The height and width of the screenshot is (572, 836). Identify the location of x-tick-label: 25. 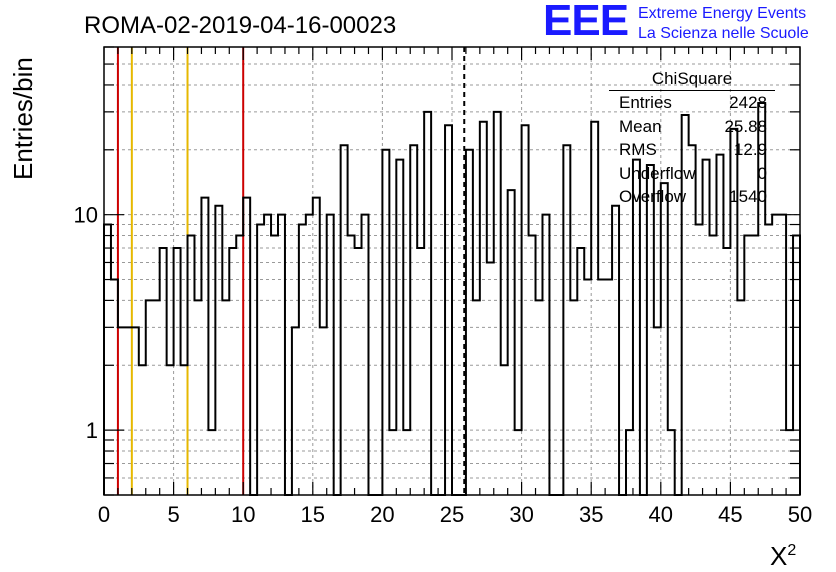
(452, 514).